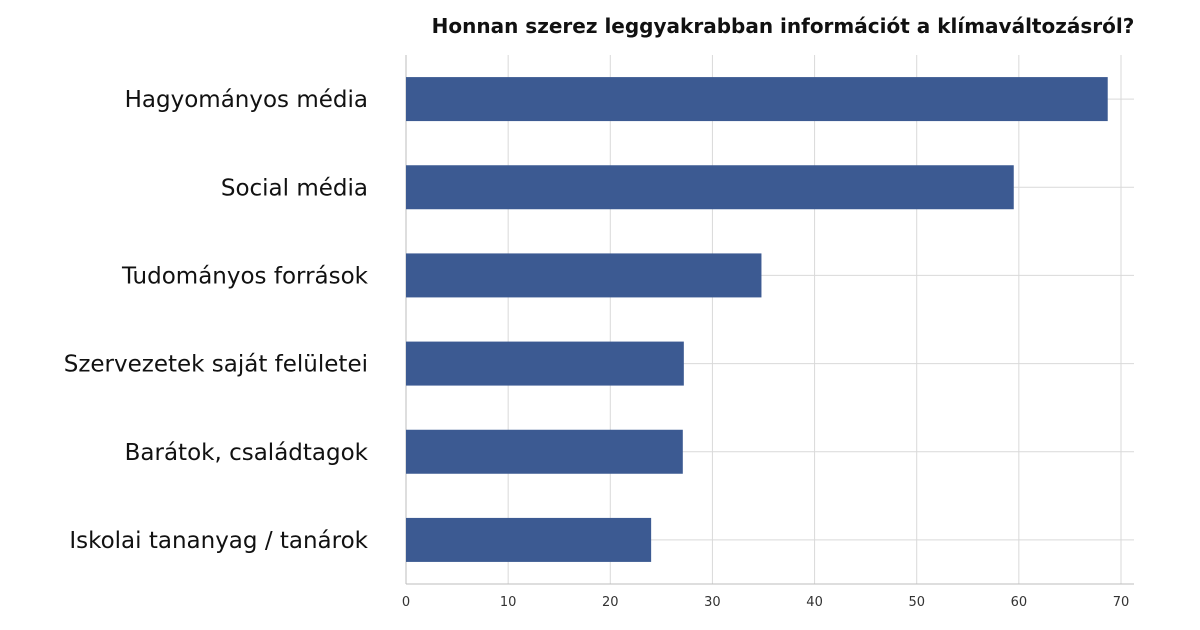 The image size is (1200, 630). I want to click on category-label: Barátok, családtagok, so click(247, 453).